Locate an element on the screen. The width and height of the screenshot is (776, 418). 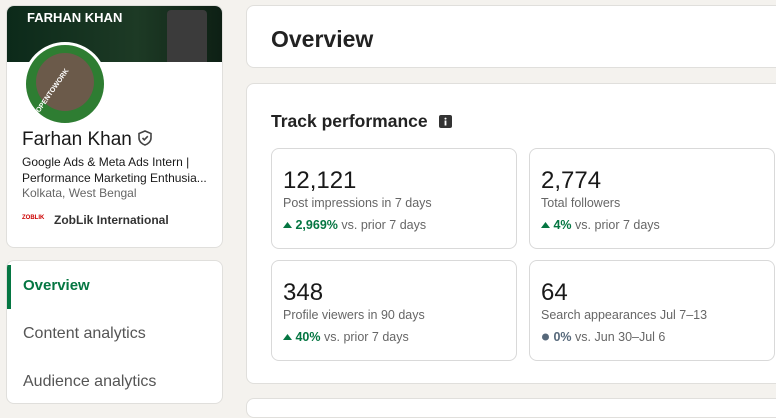
section-title-text: Track performance is located at coordinates (349, 121).